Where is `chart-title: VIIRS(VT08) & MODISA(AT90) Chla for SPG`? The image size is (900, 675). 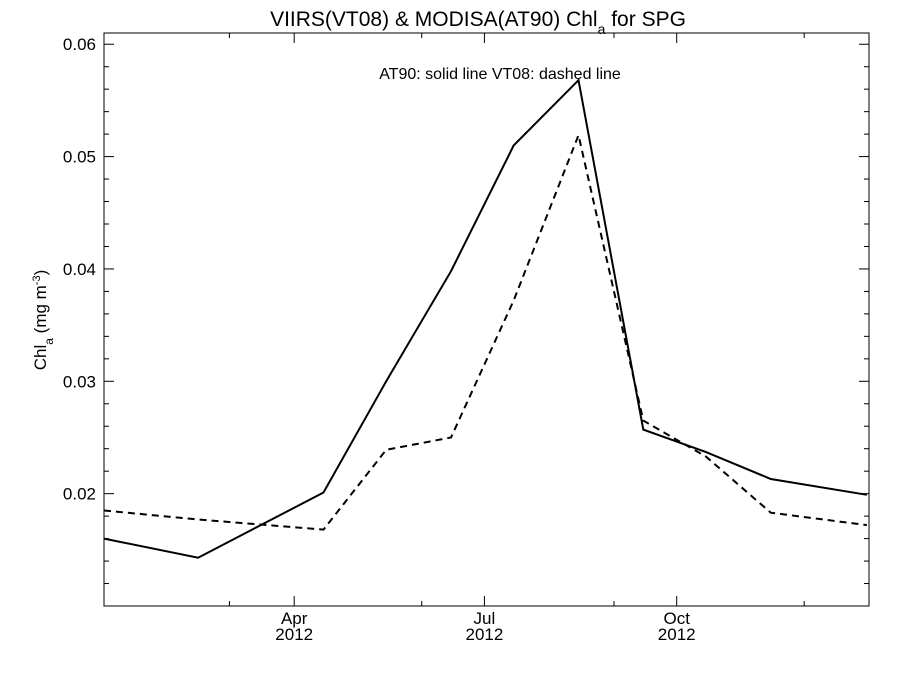
chart-title: VIIRS(VT08) & MODISA(AT90) Chla for SPG is located at coordinates (478, 22).